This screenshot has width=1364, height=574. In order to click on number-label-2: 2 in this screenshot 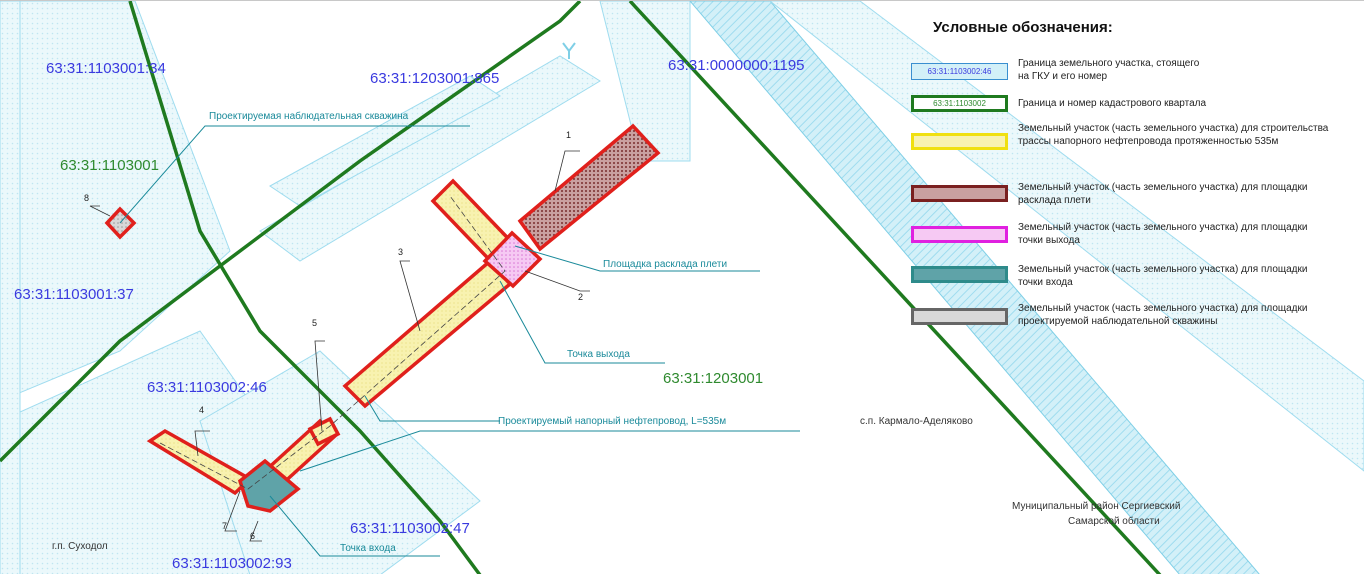, I will do `click(581, 297)`.